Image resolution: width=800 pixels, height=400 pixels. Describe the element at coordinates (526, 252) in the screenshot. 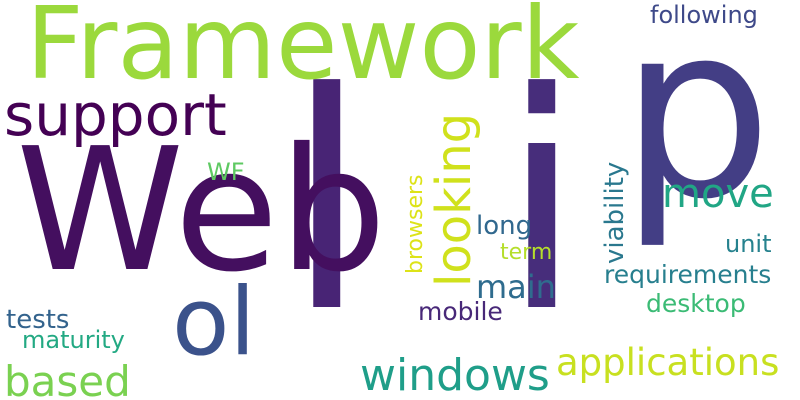

I see `word-term: term` at that location.